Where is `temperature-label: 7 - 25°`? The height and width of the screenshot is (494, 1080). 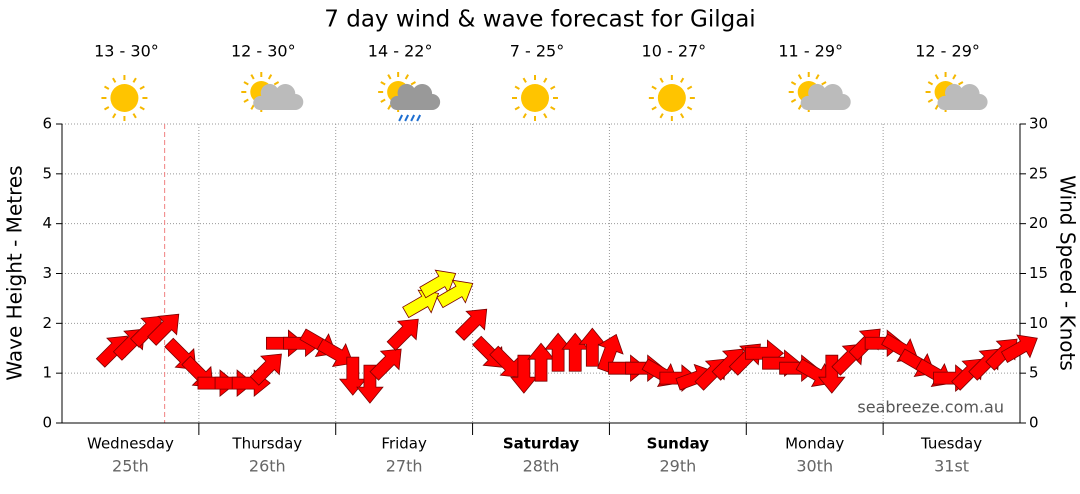 temperature-label: 7 - 25° is located at coordinates (537, 51).